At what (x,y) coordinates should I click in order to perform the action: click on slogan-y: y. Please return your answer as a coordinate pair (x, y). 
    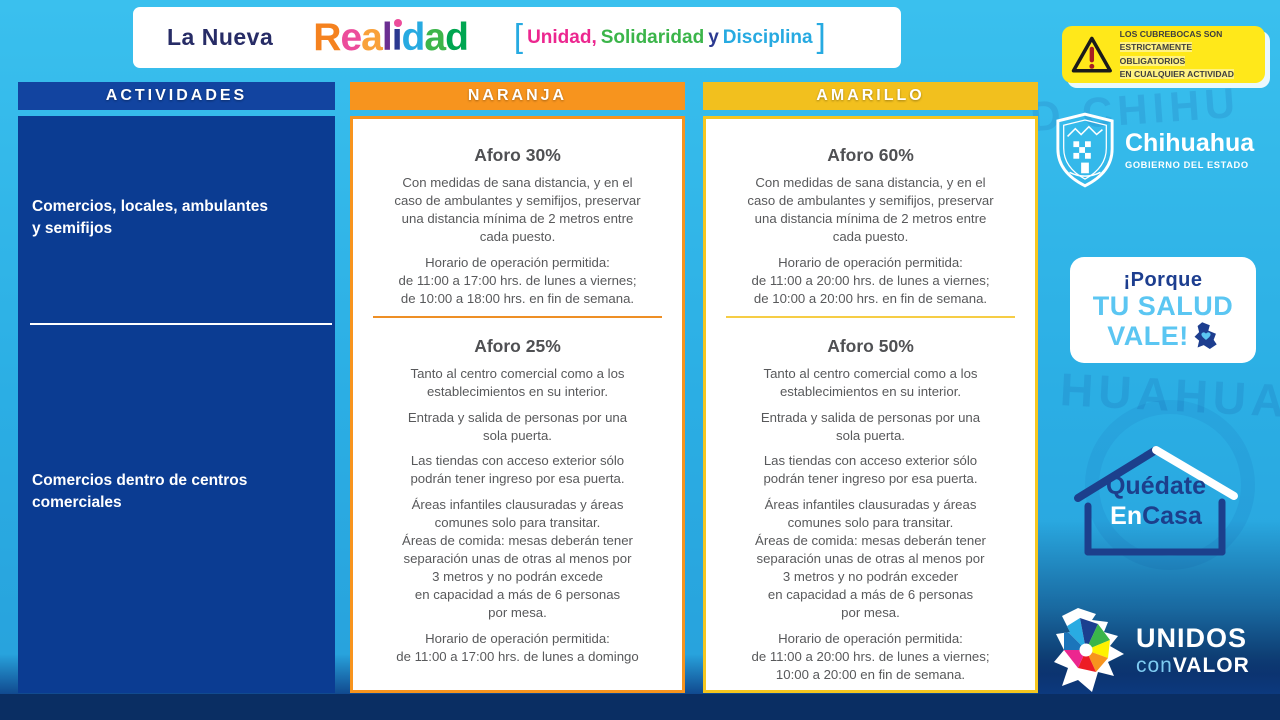
    Looking at the image, I should click on (713, 37).